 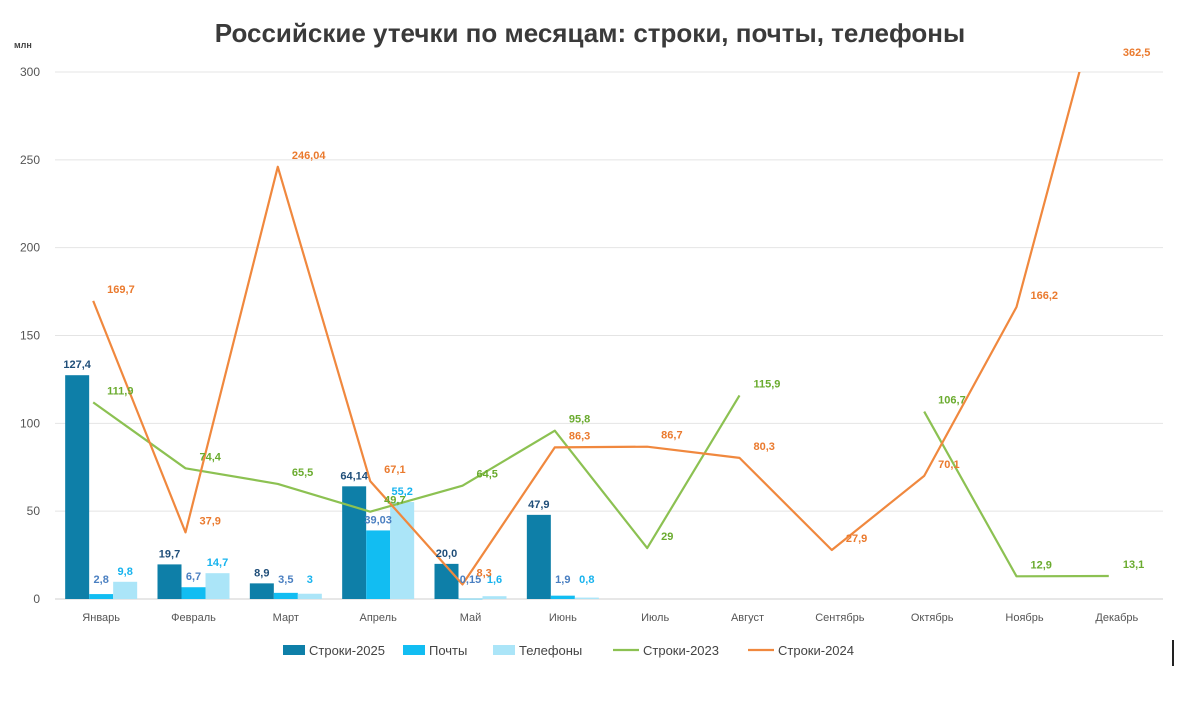 I want to click on legend-label: Строки-2024, so click(x=816, y=650).